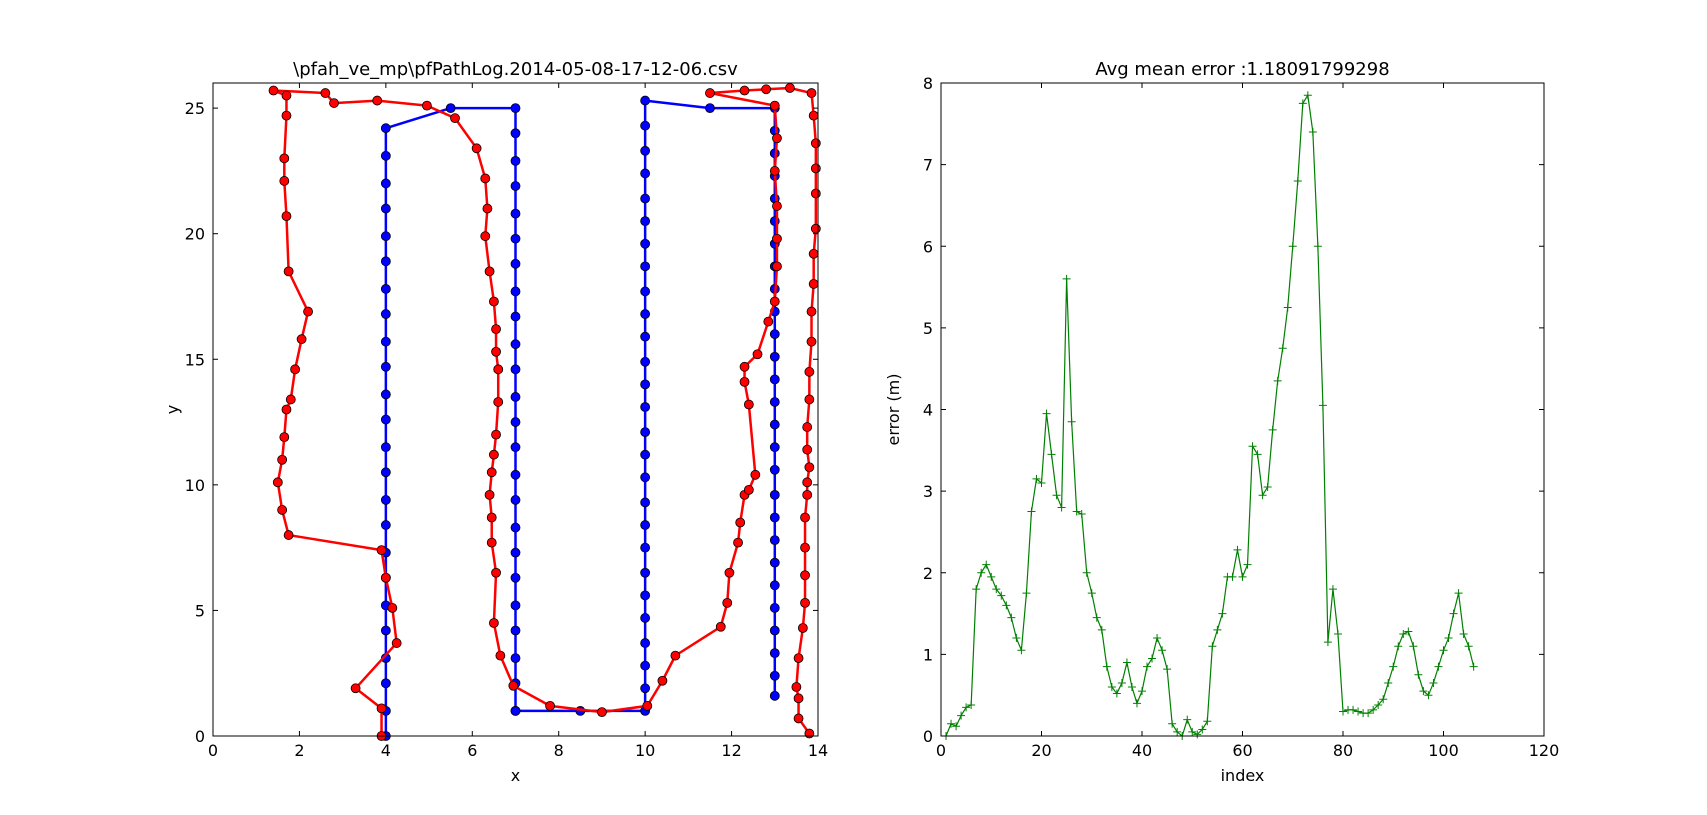 This screenshot has width=1707, height=815. Describe the element at coordinates (928, 491) in the screenshot. I see `y-tick-label: 3` at that location.